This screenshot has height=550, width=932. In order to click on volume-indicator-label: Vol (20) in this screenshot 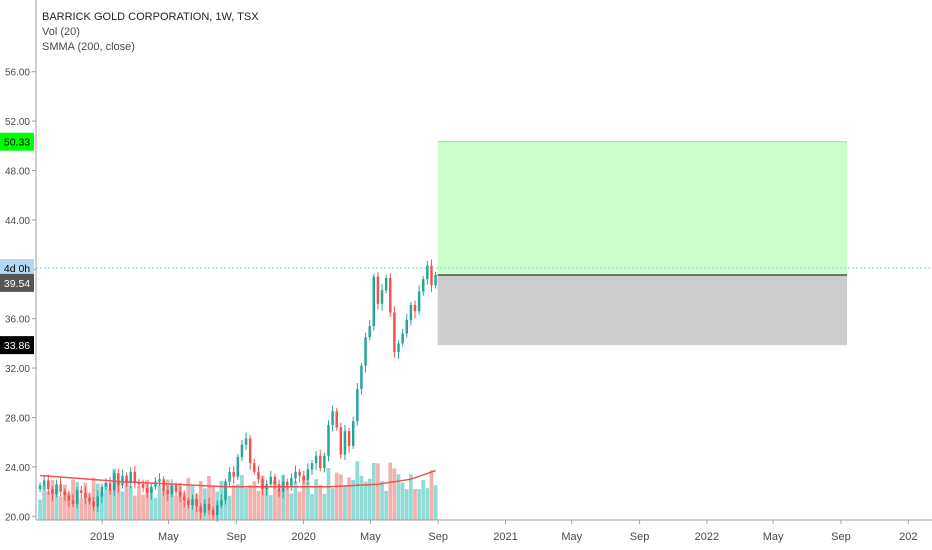, I will do `click(61, 32)`.